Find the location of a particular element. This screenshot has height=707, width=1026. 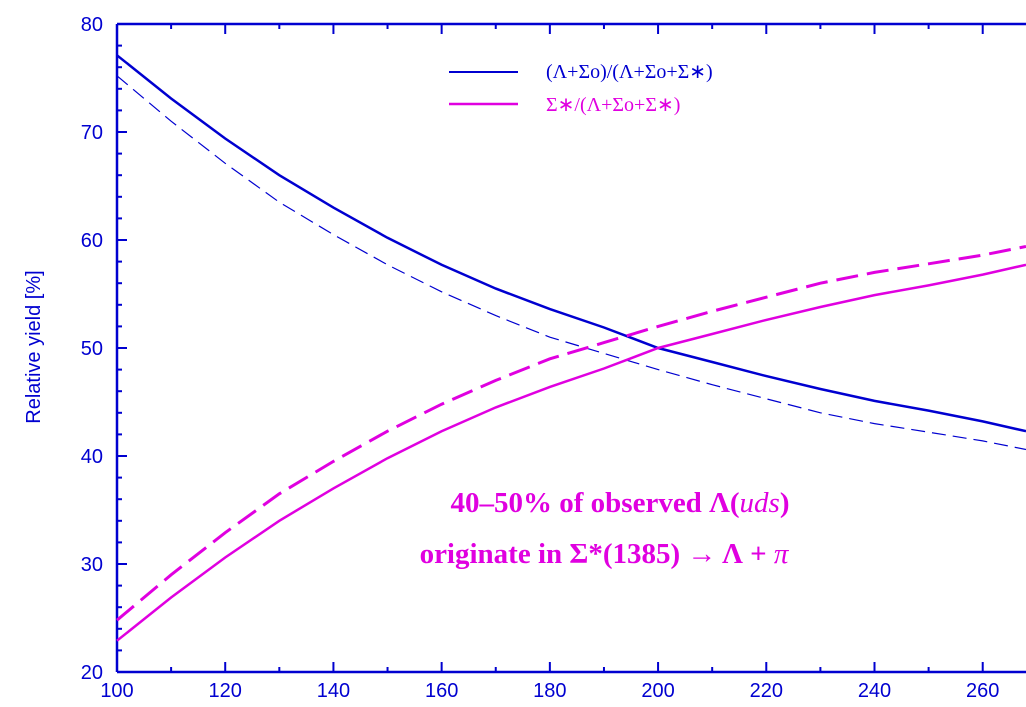

x-tick-label: 200 is located at coordinates (657, 691).